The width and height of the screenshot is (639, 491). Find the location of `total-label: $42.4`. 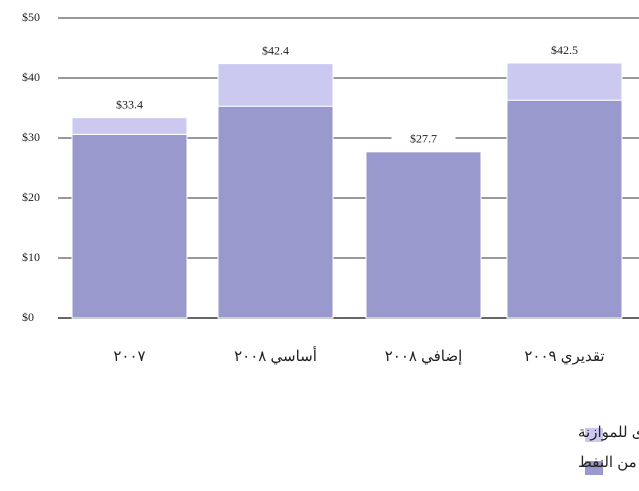

total-label: $42.4 is located at coordinates (275, 50).